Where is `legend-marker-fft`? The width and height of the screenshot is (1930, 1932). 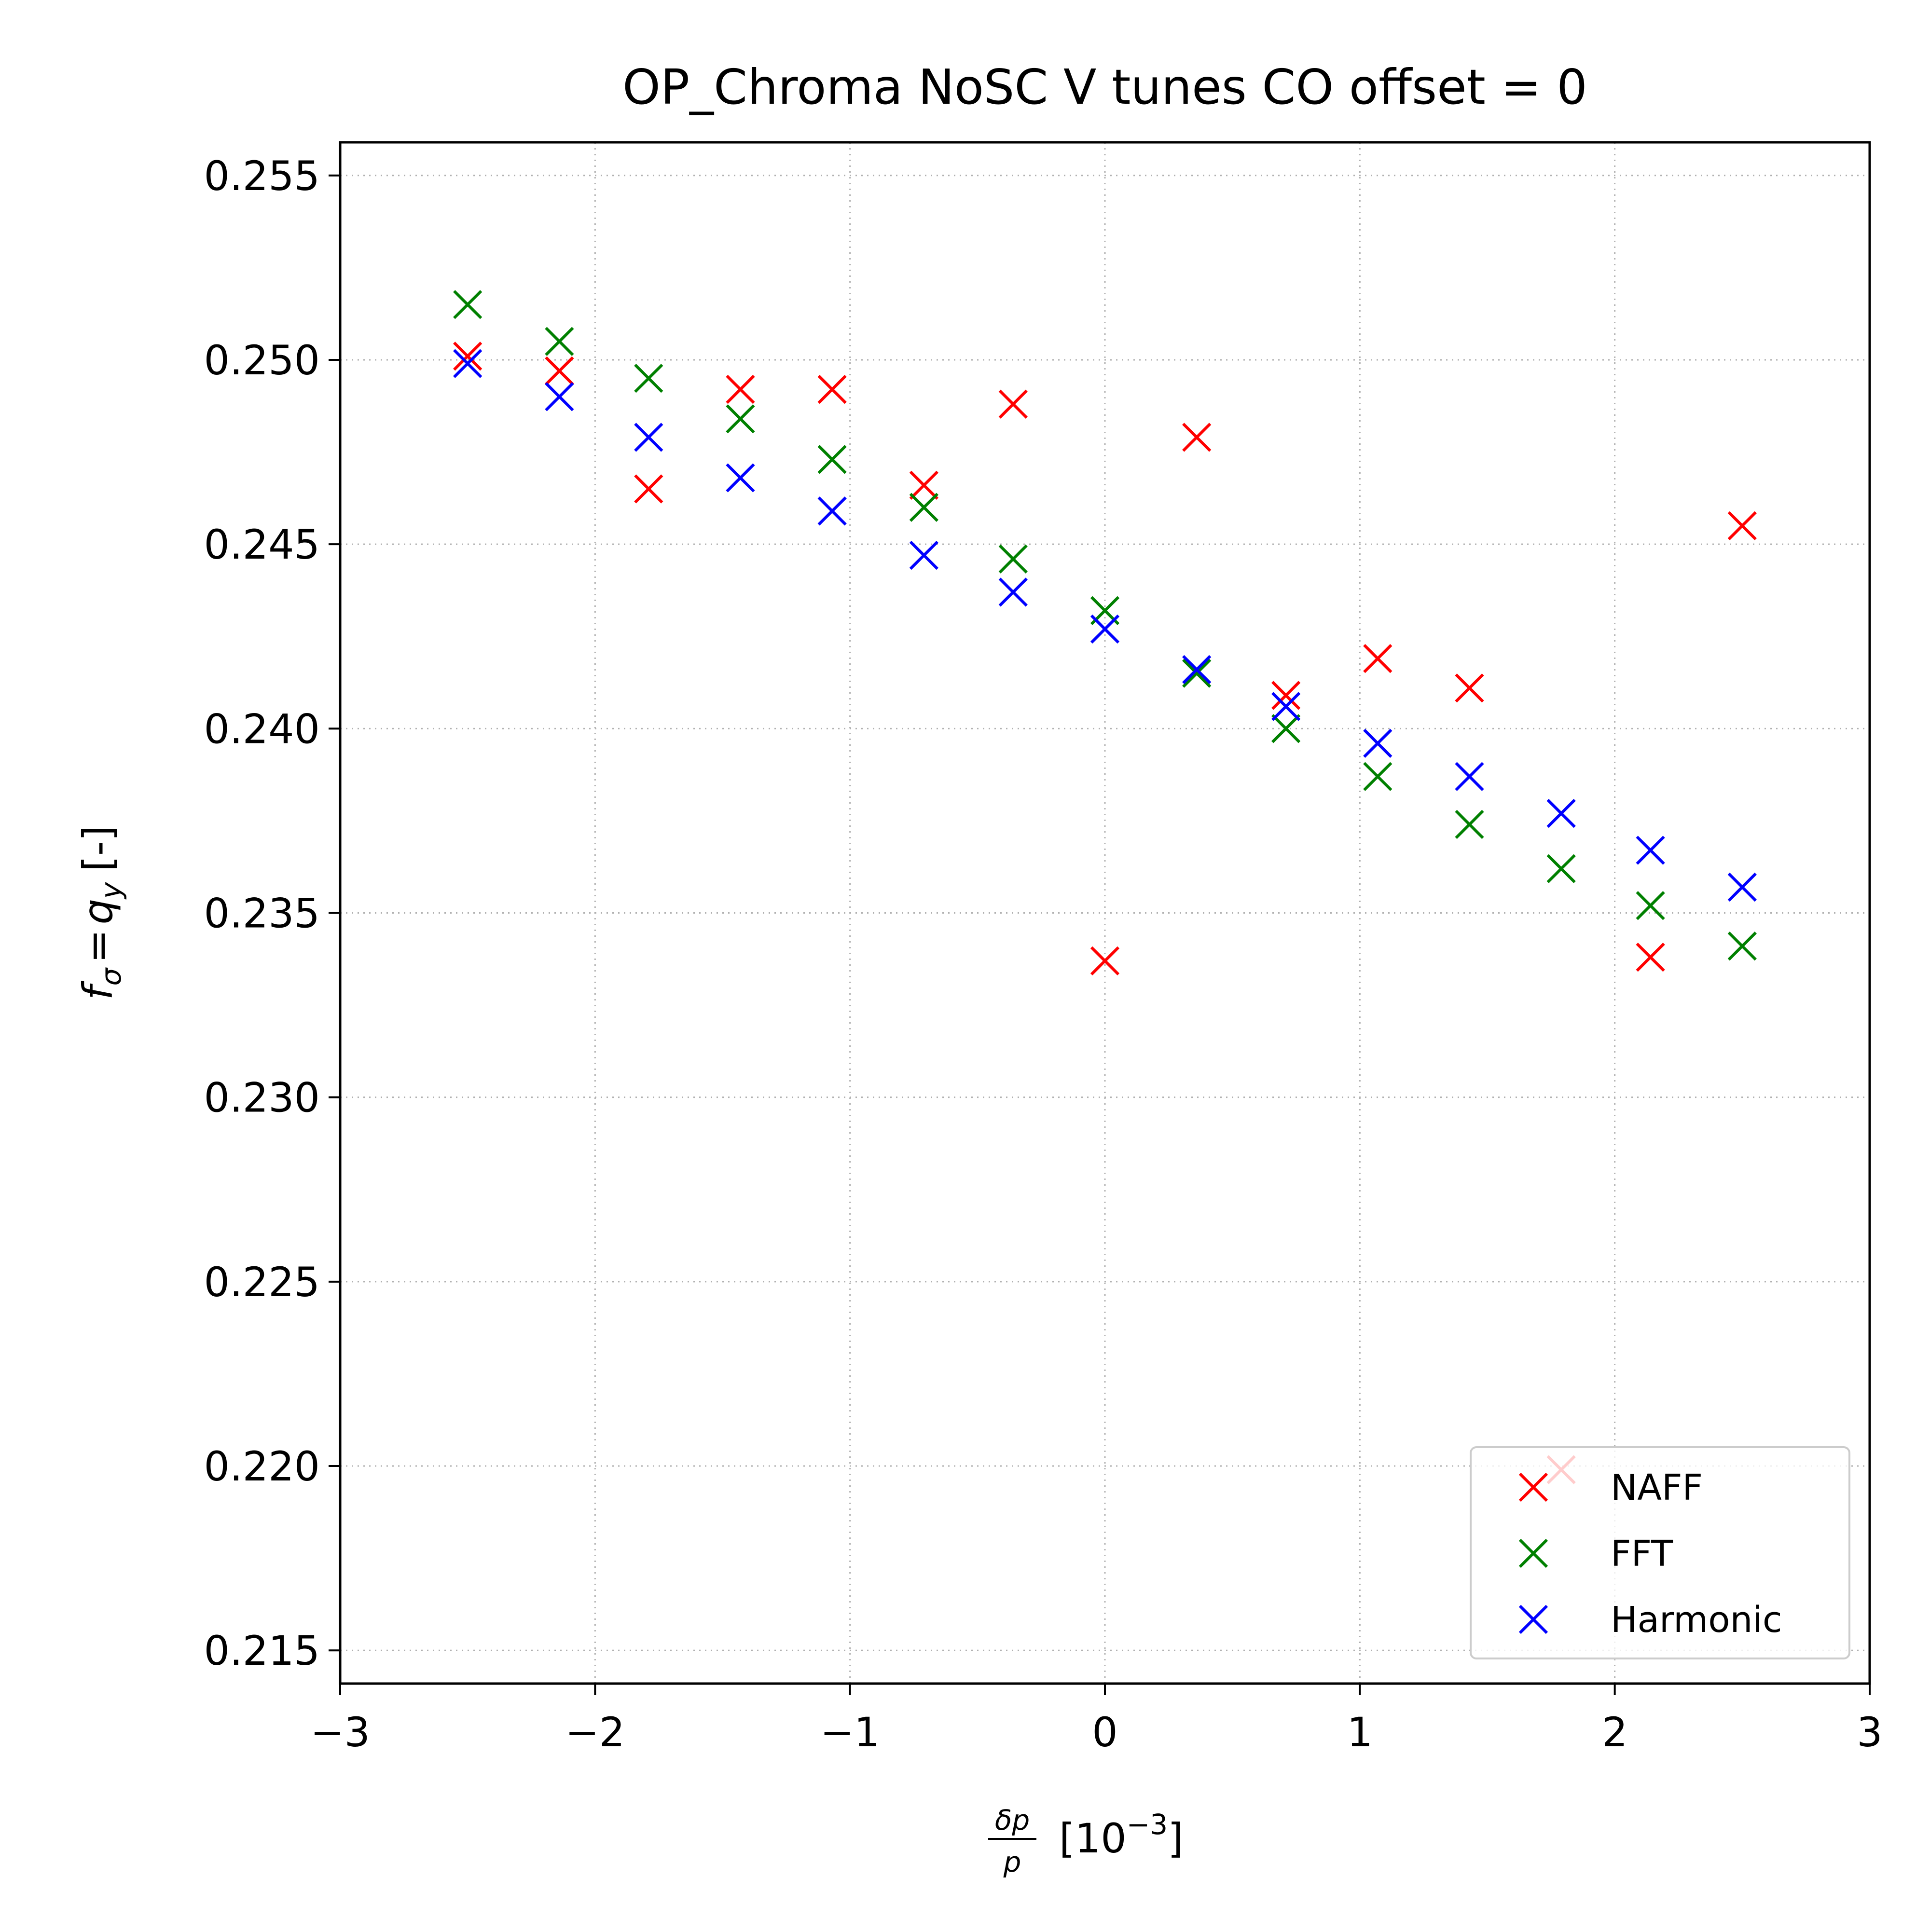
legend-marker-fft is located at coordinates (1533, 1553).